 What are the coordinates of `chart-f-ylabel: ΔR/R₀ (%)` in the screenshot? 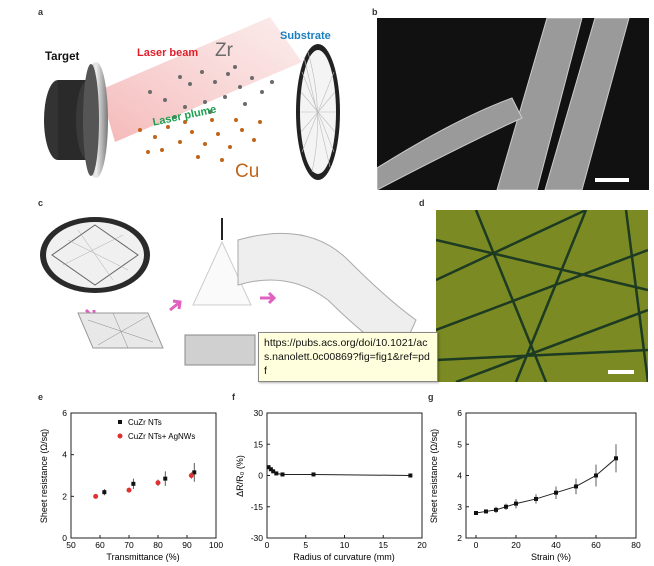 It's located at (240, 476).